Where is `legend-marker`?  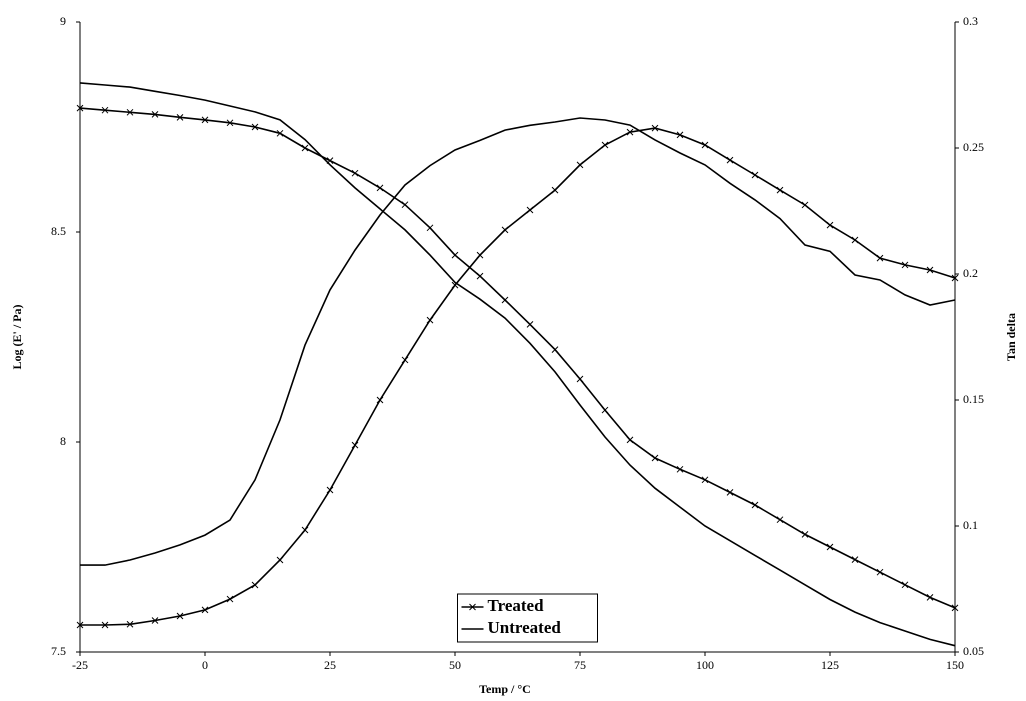 legend-marker is located at coordinates (472, 607).